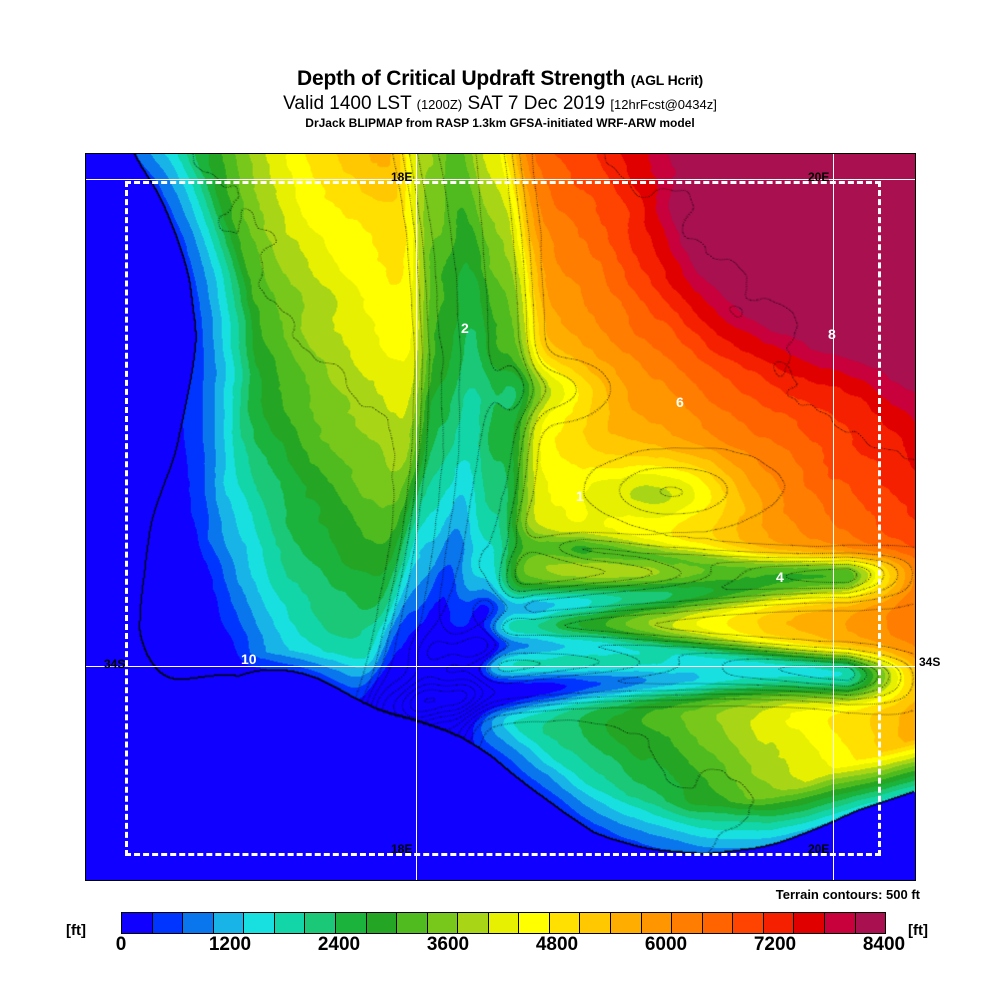 The width and height of the screenshot is (1000, 1000). What do you see at coordinates (536, 103) in the screenshot?
I see `valid-date: SAT 7 Dec 2019` at bounding box center [536, 103].